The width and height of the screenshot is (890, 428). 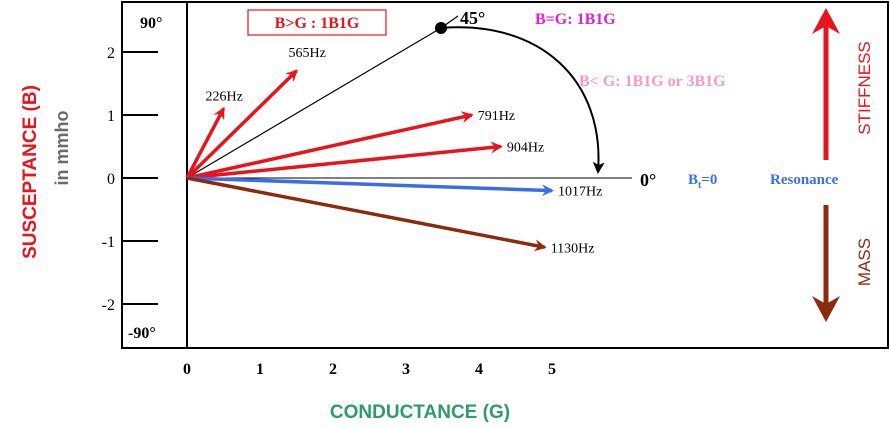 What do you see at coordinates (142, 333) in the screenshot?
I see `angle-minus90-label: -90°` at bounding box center [142, 333].